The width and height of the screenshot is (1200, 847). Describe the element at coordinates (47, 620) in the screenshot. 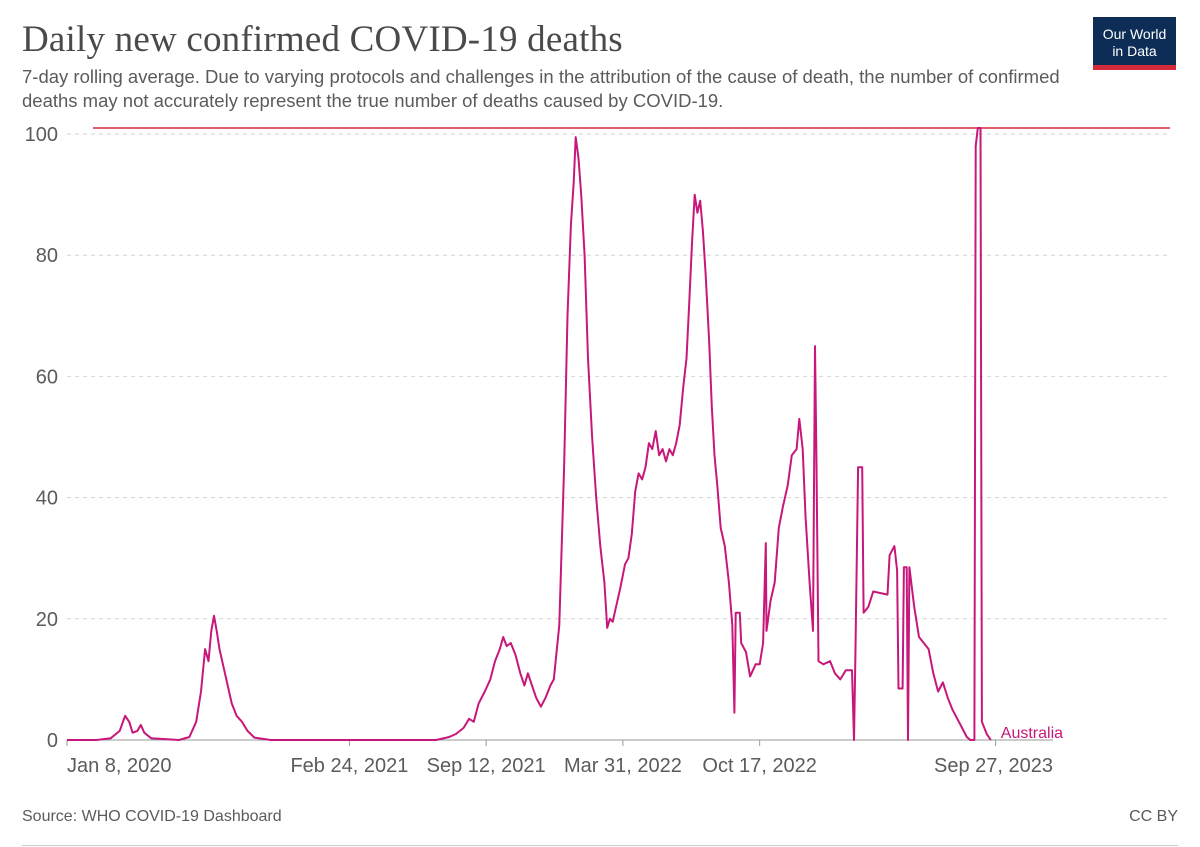

I see `y-tick-label: 20` at that location.